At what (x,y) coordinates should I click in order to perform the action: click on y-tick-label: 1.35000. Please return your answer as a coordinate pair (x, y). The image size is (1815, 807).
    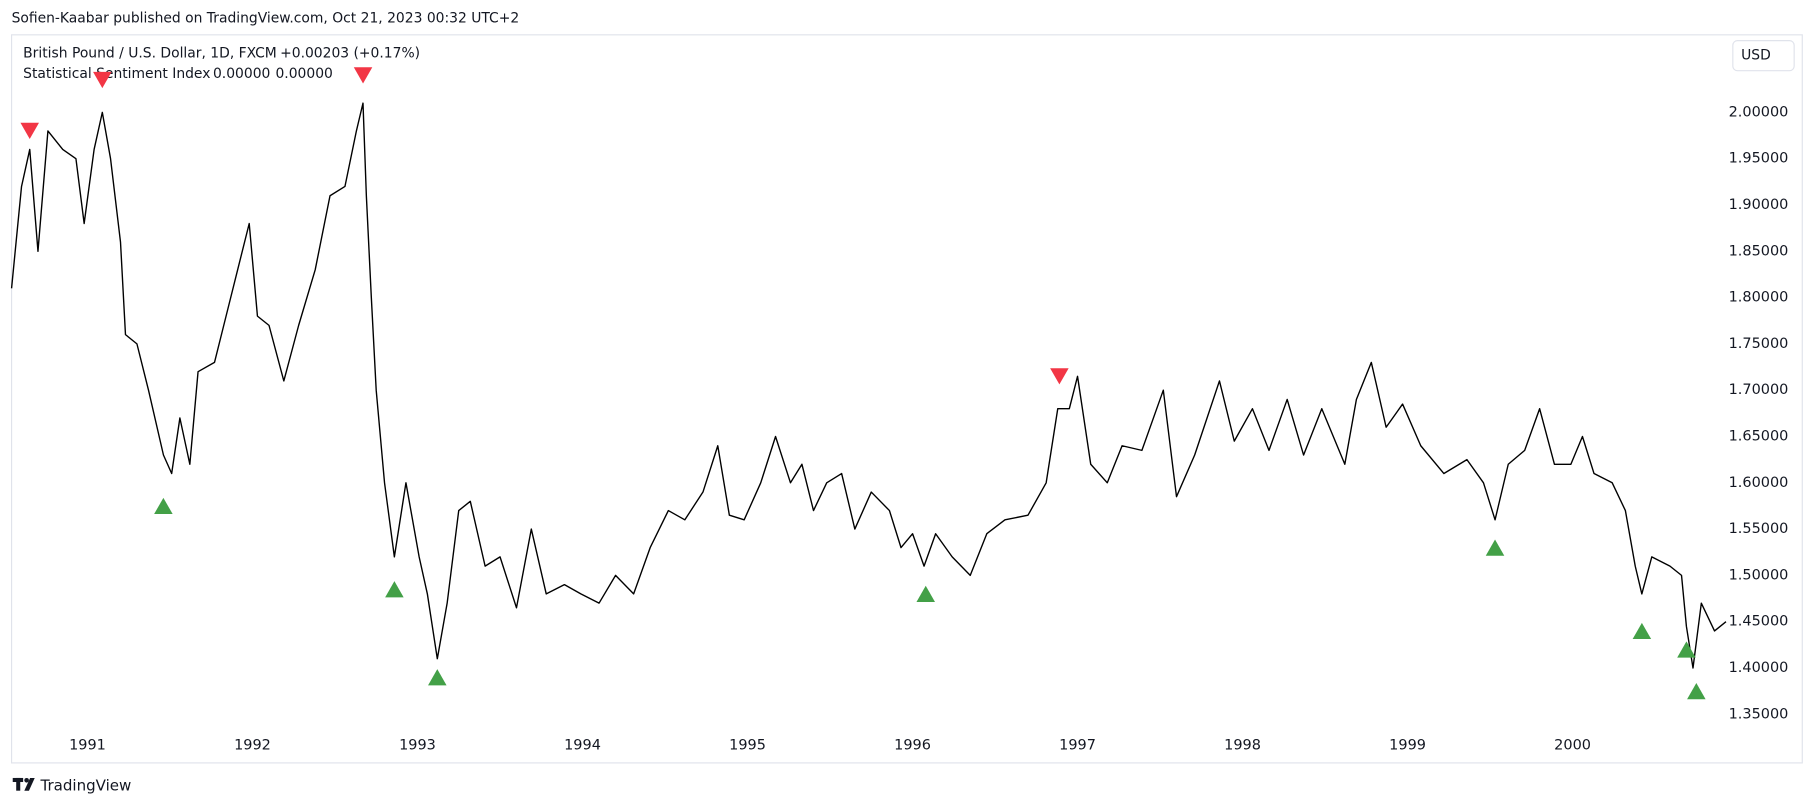
    Looking at the image, I should click on (1759, 714).